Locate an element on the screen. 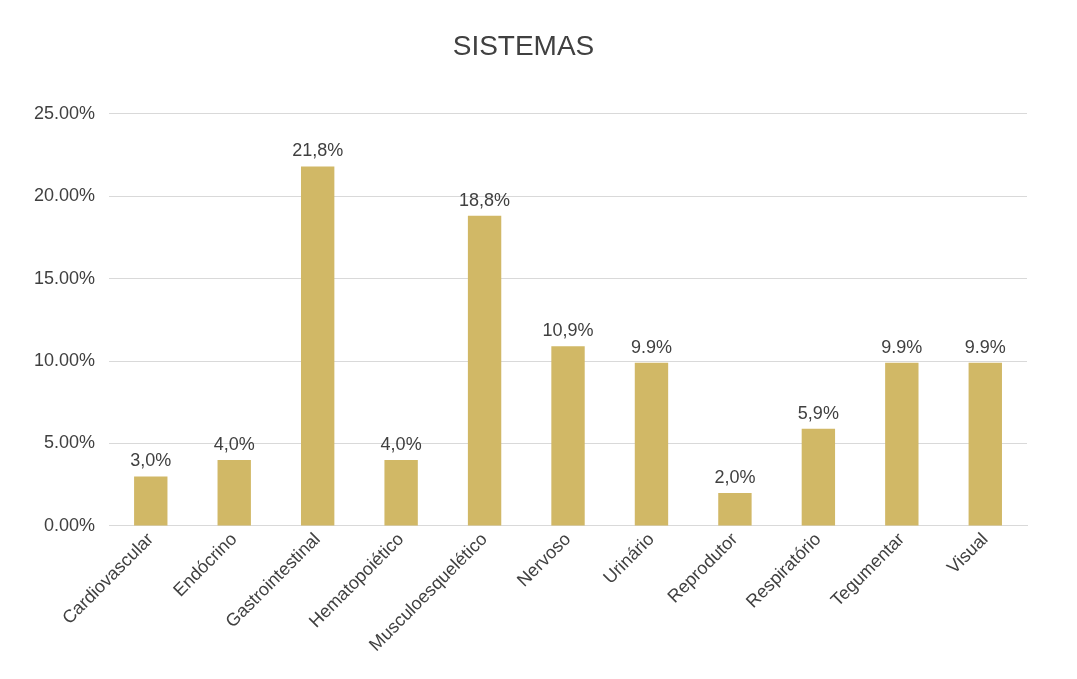 The image size is (1077, 679). data-label: 2,0% is located at coordinates (735, 476).